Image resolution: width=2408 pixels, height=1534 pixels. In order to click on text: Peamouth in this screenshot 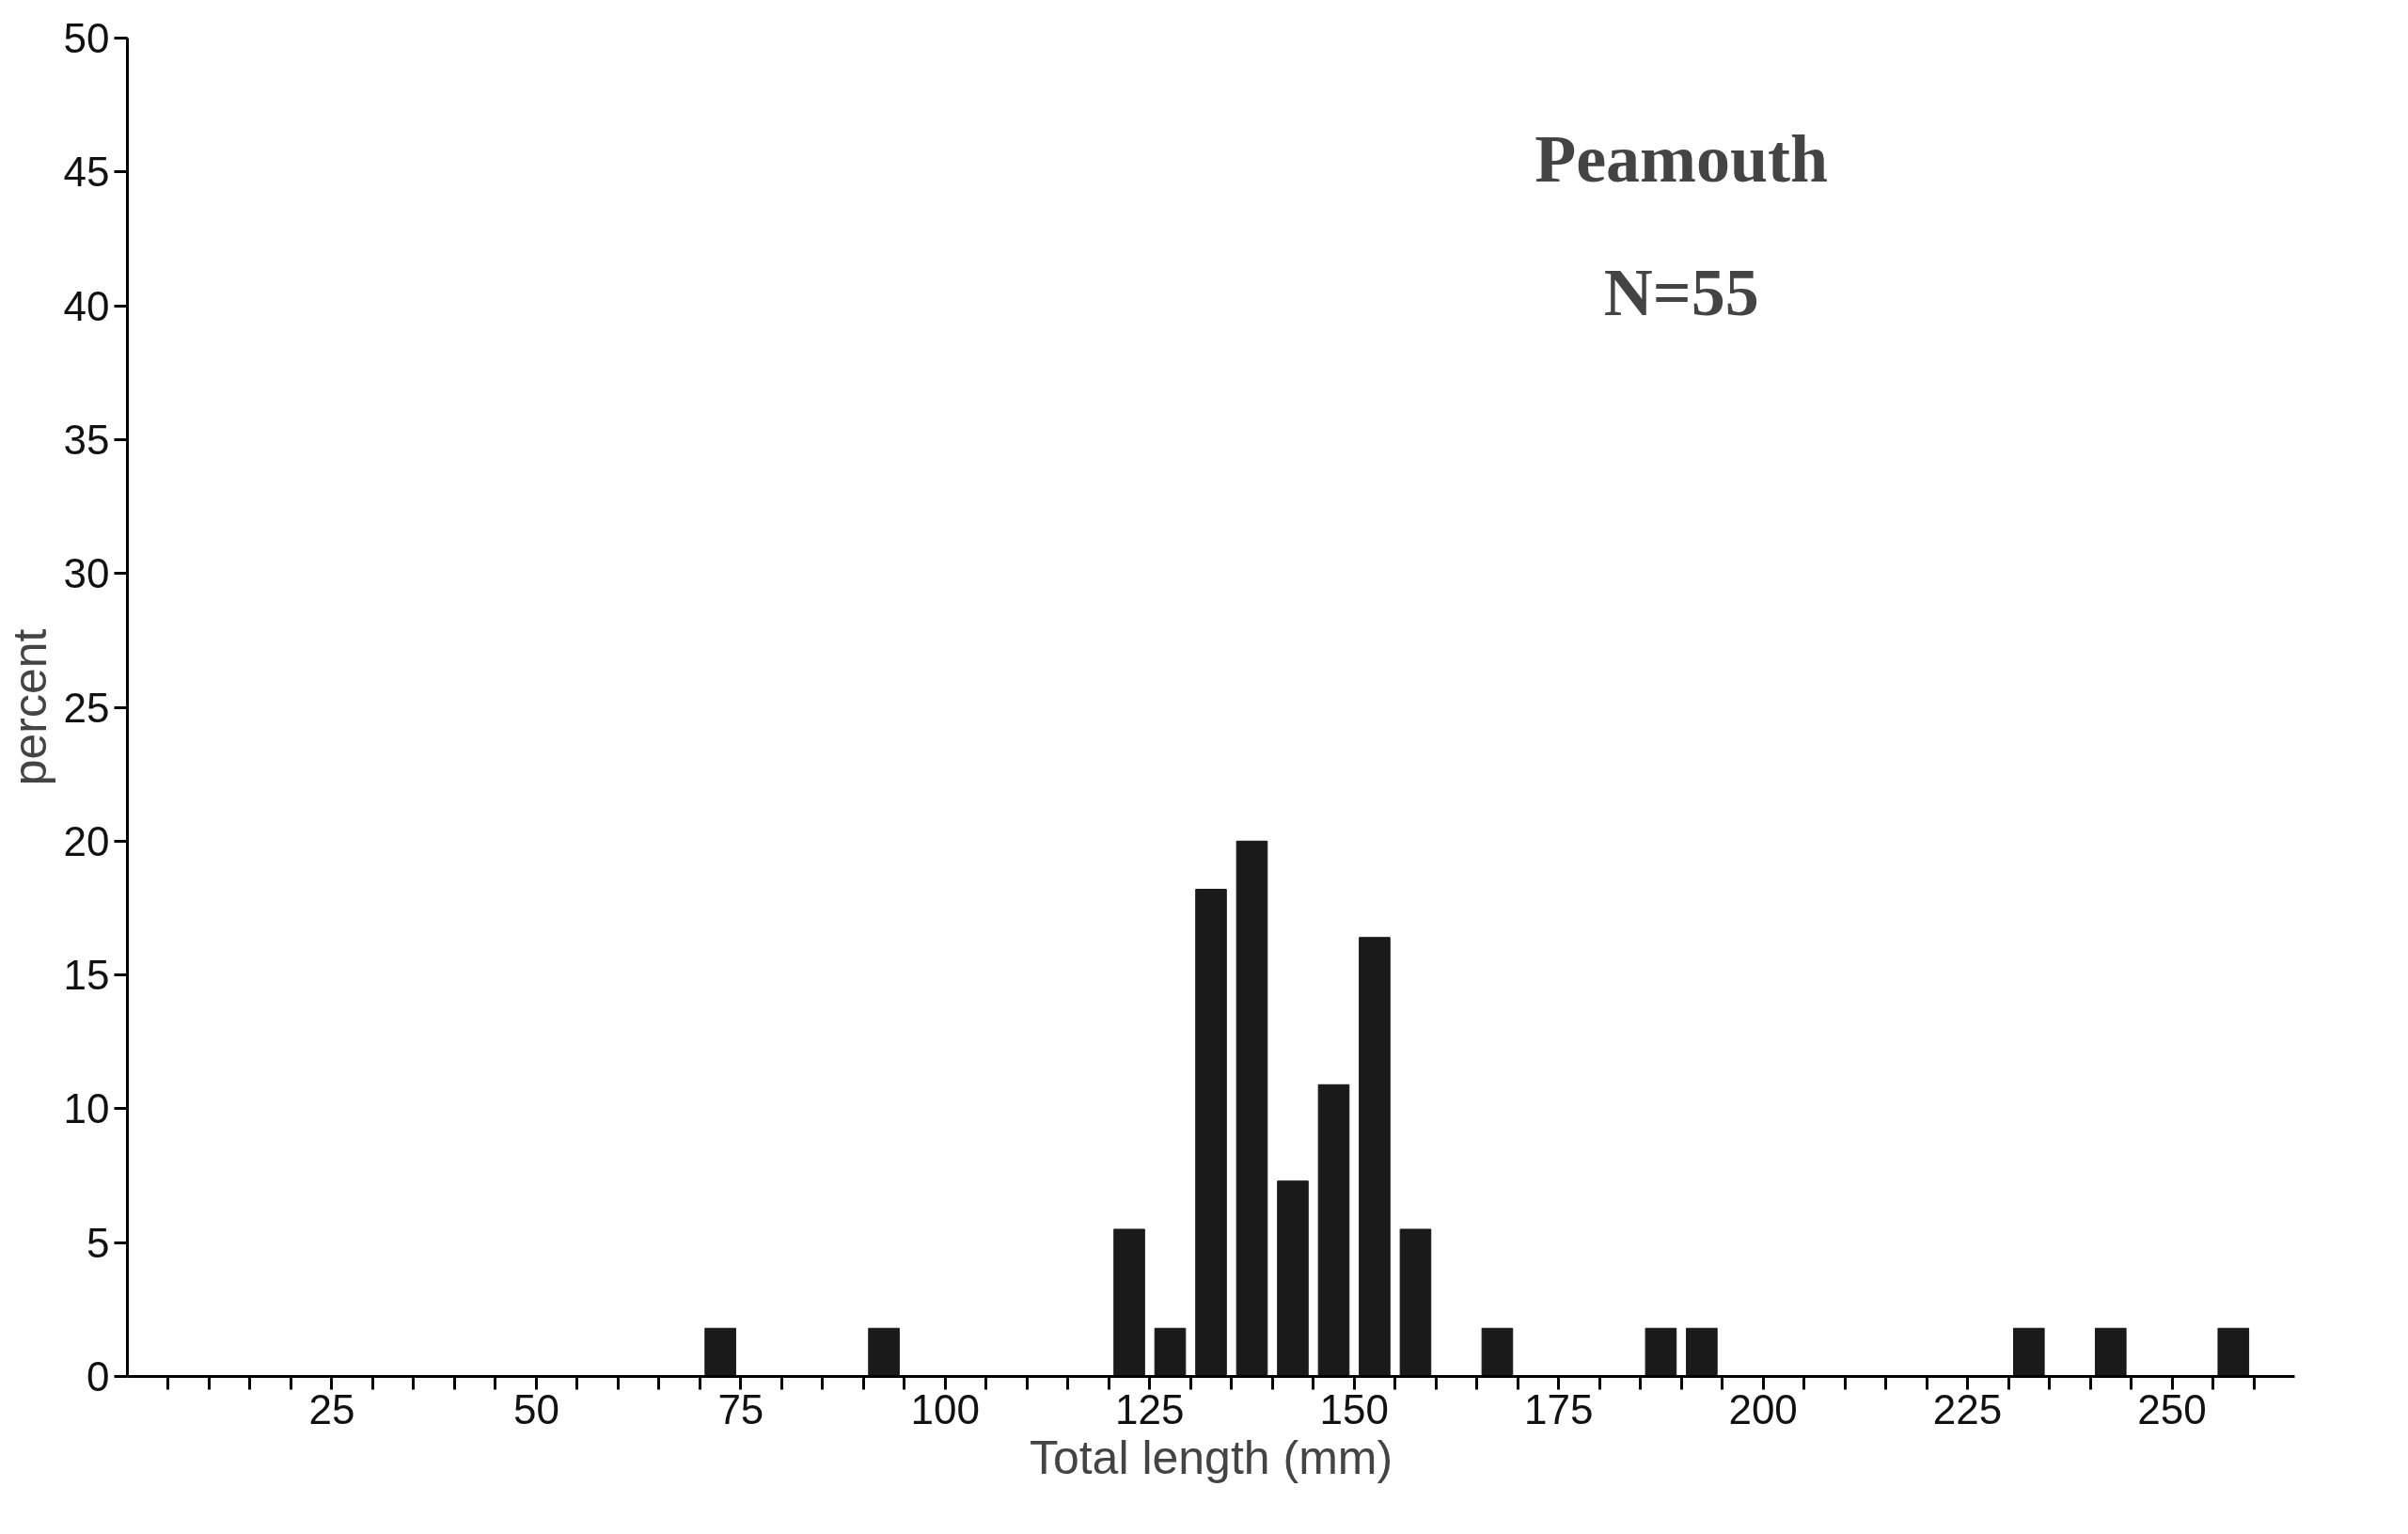, I will do `click(1682, 159)`.